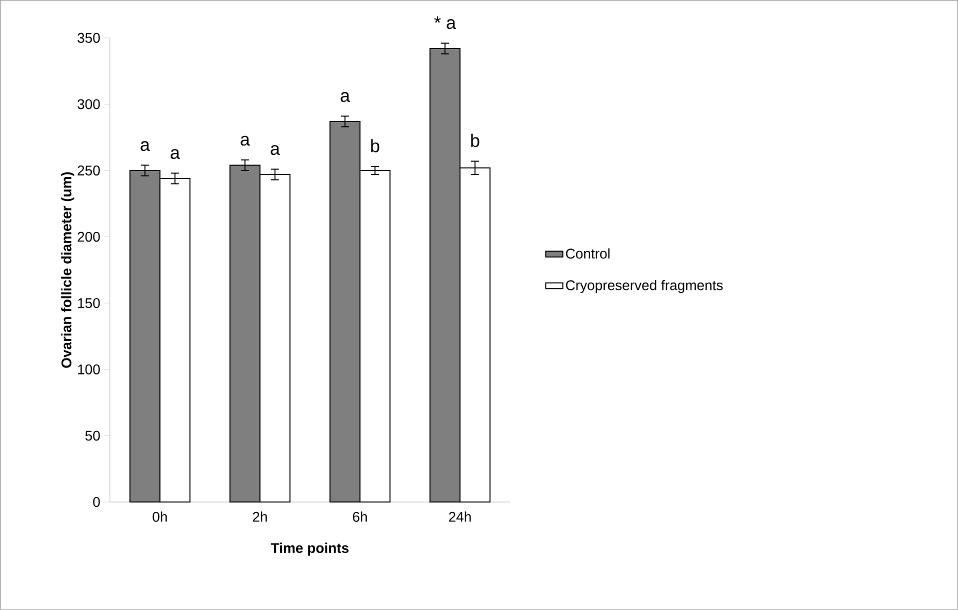 The width and height of the screenshot is (958, 610). I want to click on legend-label: Cryopreserved fragments, so click(644, 287).